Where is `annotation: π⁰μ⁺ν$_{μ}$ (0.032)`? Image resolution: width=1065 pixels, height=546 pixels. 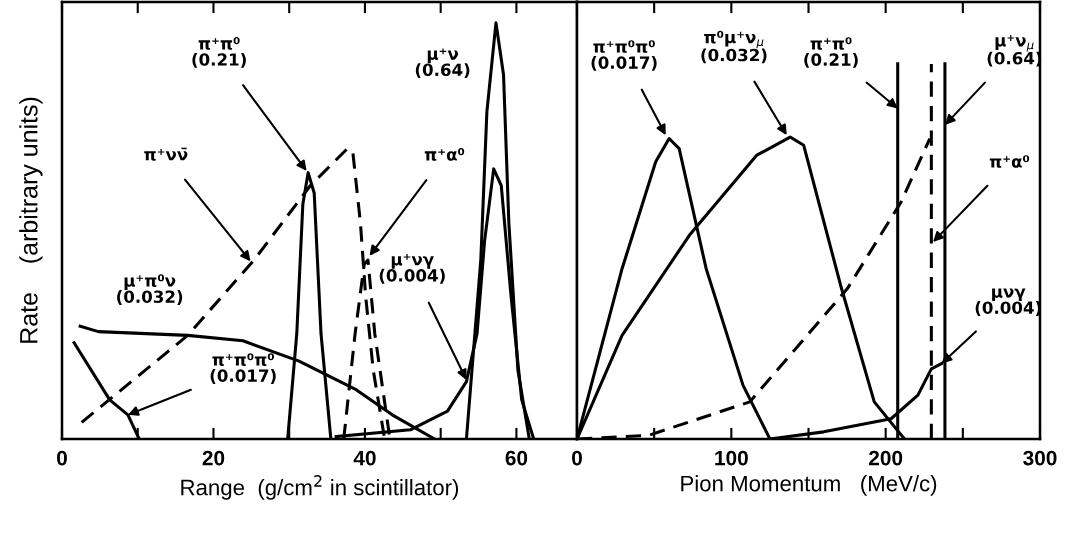
annotation: π⁰μ⁺ν$_{μ}$ (0.032) is located at coordinates (734, 47).